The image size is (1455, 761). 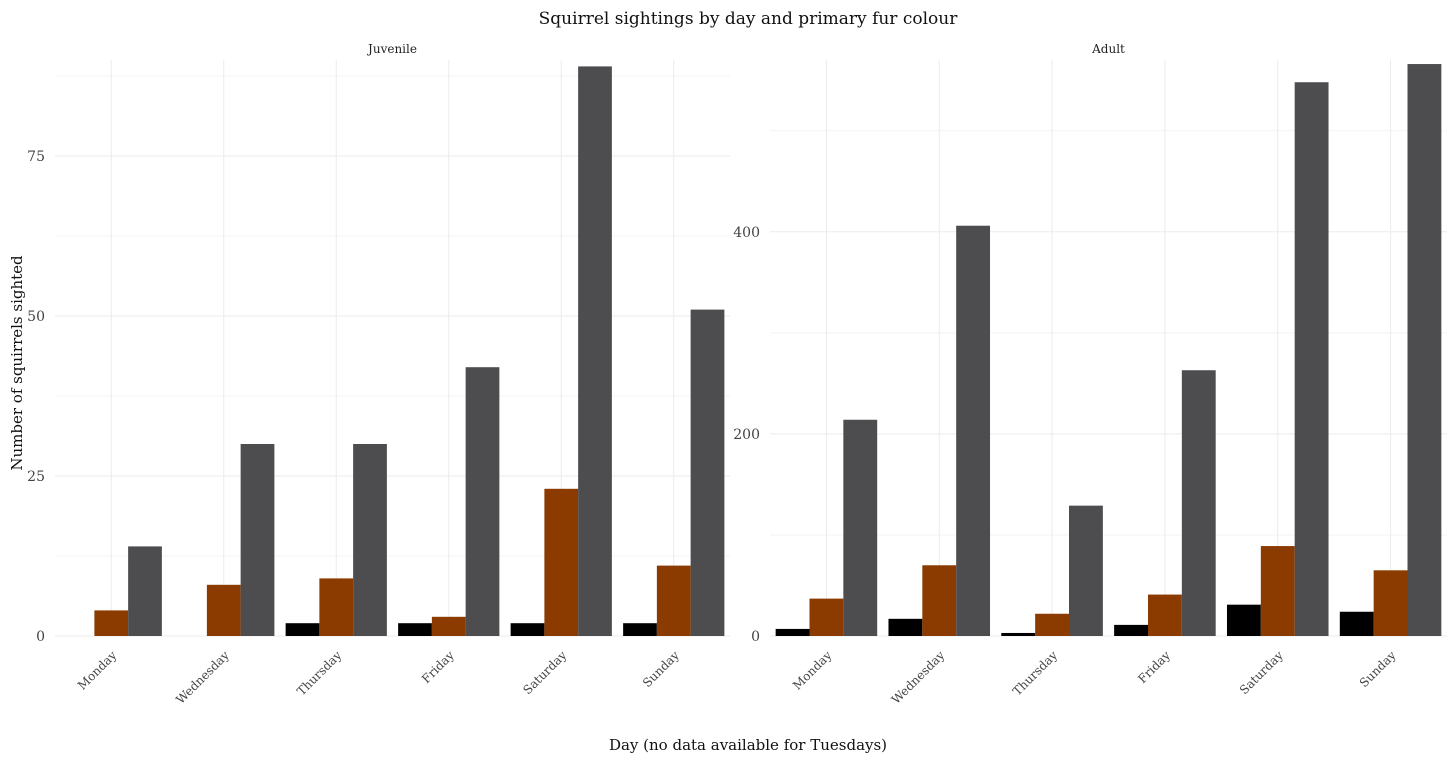 I want to click on y-tick-label: 200, so click(x=746, y=435).